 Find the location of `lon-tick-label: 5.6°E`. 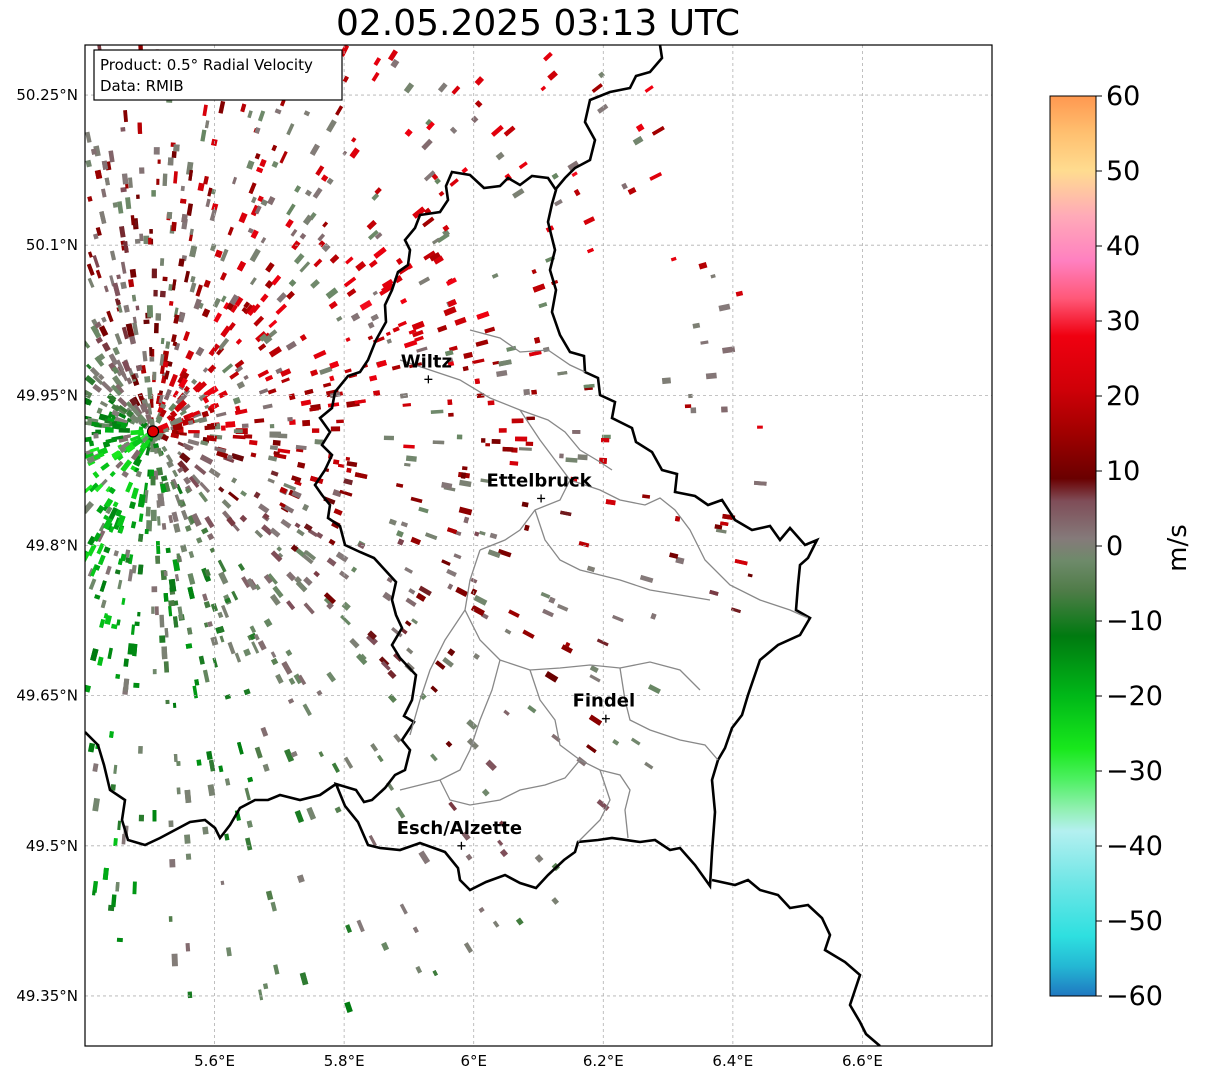

lon-tick-label: 5.6°E is located at coordinates (214, 1061).